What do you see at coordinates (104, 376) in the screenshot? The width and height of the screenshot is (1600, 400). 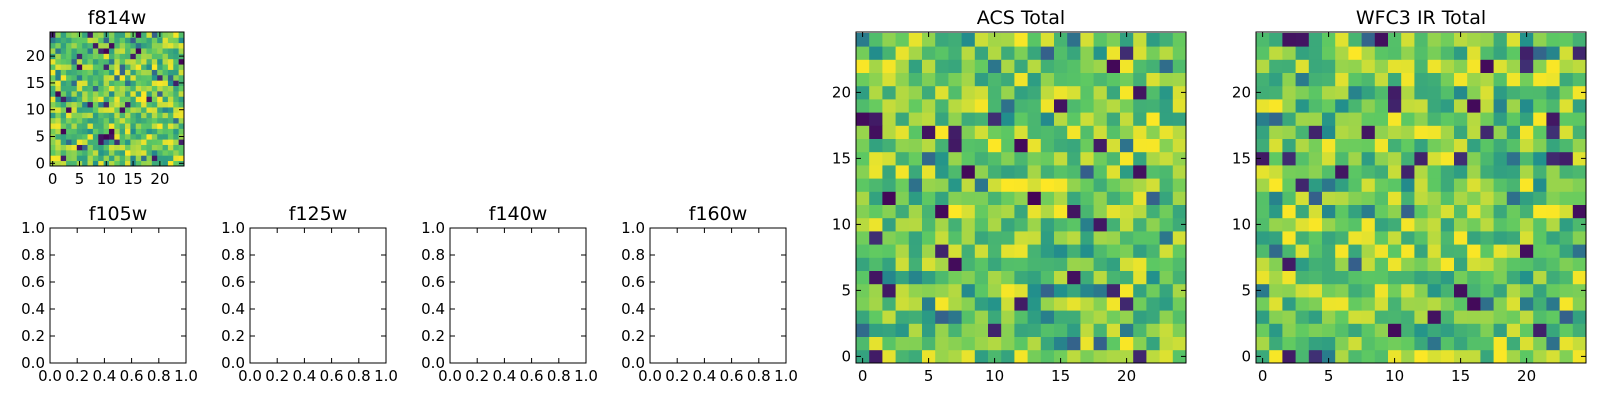 I see `x-tick-label: 0.4` at bounding box center [104, 376].